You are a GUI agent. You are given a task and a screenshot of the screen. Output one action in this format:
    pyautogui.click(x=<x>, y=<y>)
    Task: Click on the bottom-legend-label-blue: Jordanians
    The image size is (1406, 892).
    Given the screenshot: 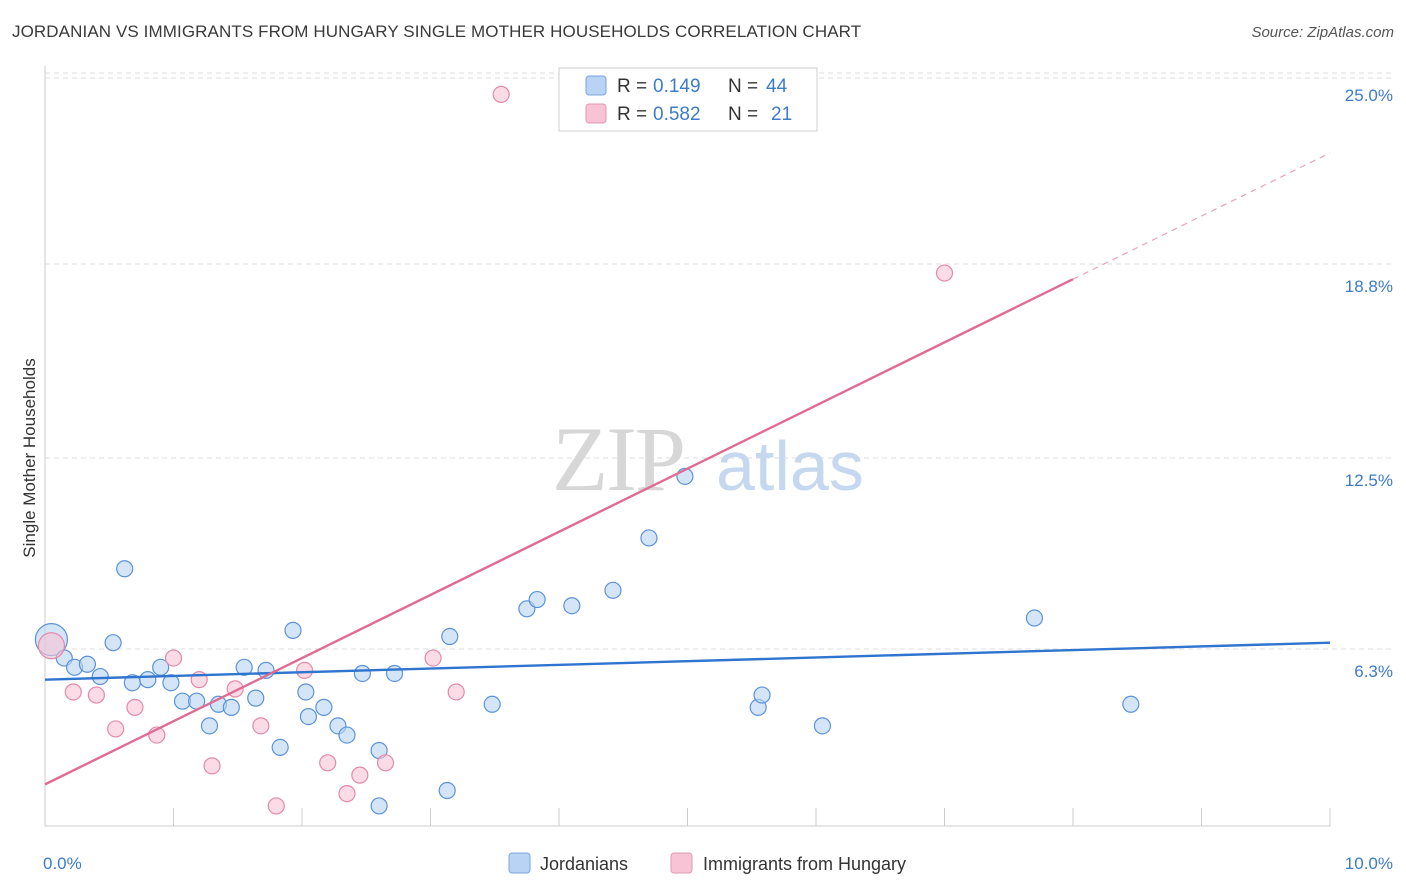 What is the action you would take?
    pyautogui.click(x=584, y=864)
    